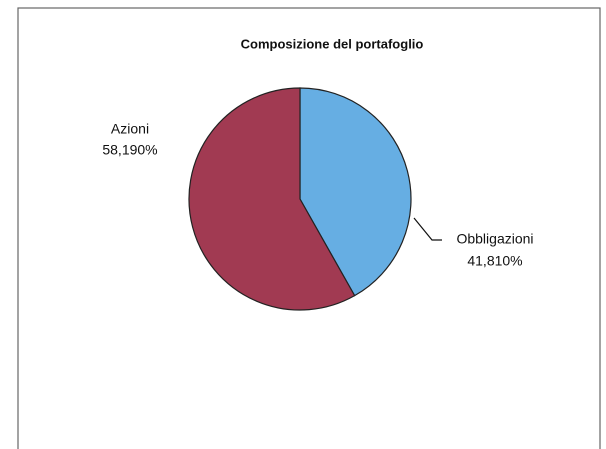 The height and width of the screenshot is (449, 606). Describe the element at coordinates (494, 261) in the screenshot. I see `slice-value-label: 41,810%` at that location.